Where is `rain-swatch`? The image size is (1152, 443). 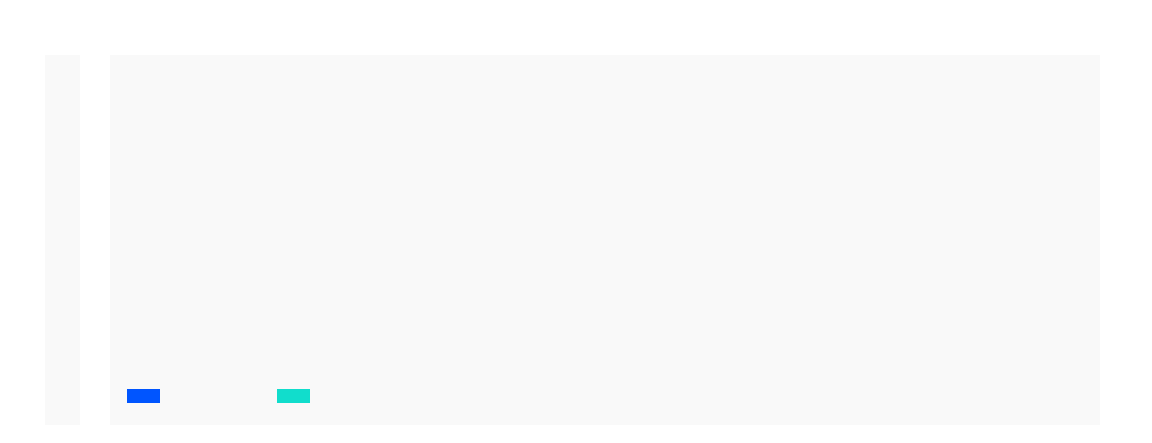
rain-swatch is located at coordinates (143, 396).